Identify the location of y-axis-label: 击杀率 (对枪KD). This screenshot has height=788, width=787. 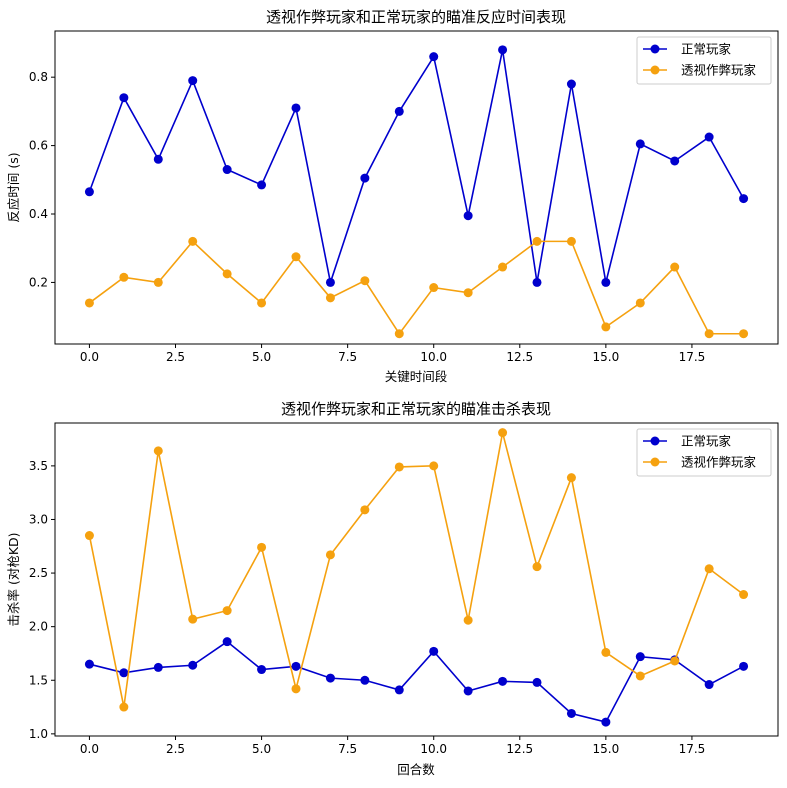
(13, 579).